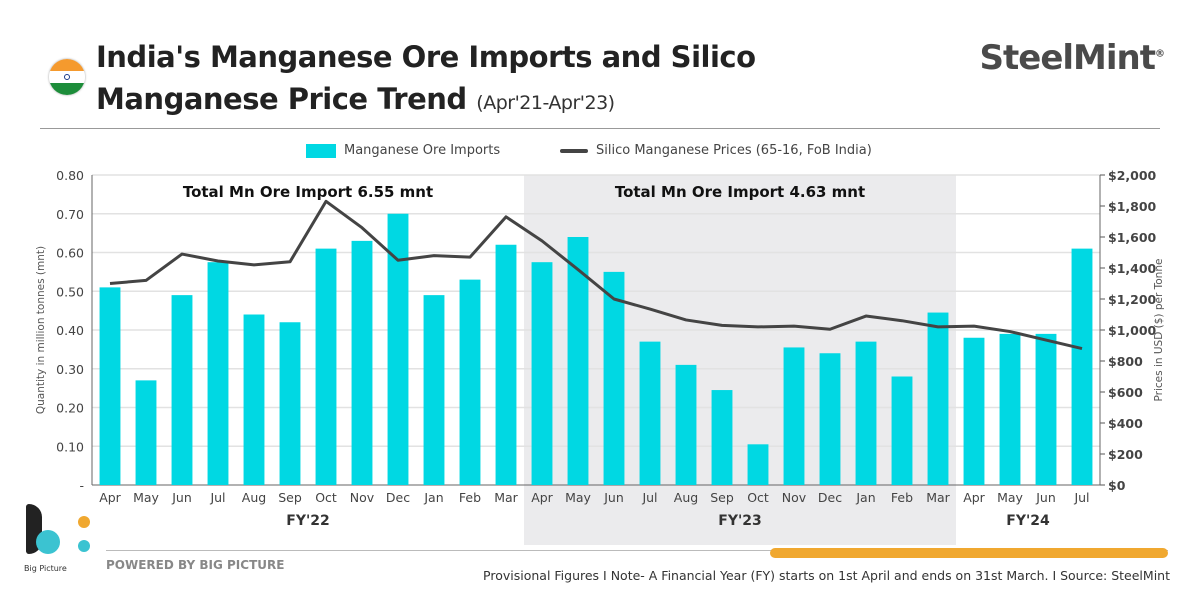 The height and width of the screenshot is (600, 1200). What do you see at coordinates (41, 330) in the screenshot?
I see `y-axis-title: Quantity in million tonnes (mnt)` at bounding box center [41, 330].